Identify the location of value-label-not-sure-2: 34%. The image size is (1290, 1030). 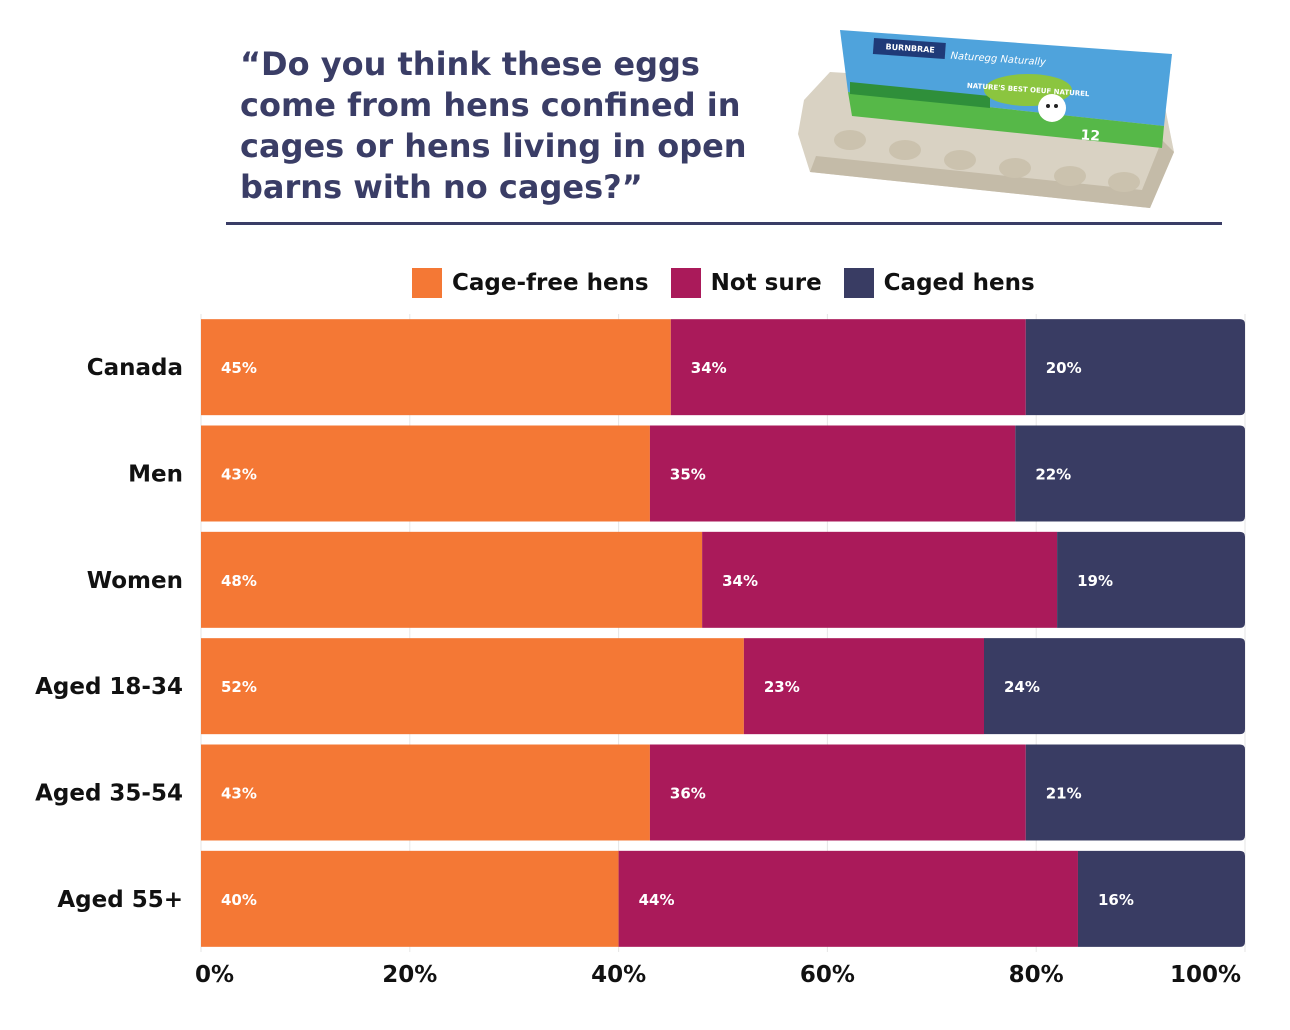
(740, 581).